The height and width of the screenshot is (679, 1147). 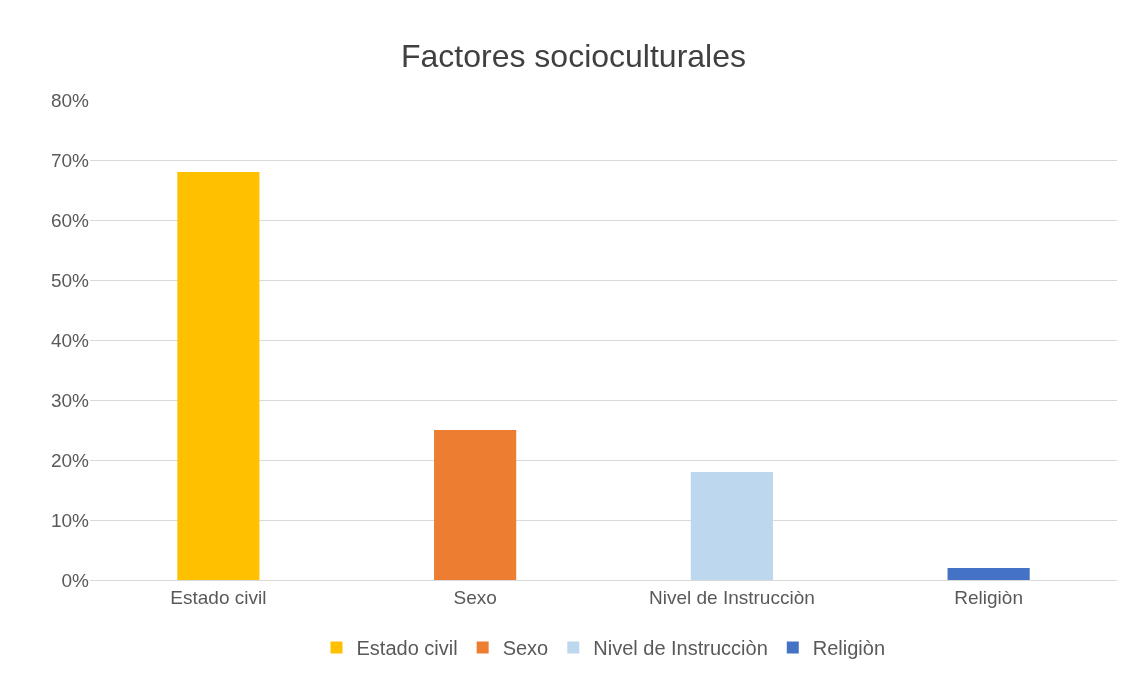 What do you see at coordinates (849, 648) in the screenshot?
I see `legend-label: Religiòn` at bounding box center [849, 648].